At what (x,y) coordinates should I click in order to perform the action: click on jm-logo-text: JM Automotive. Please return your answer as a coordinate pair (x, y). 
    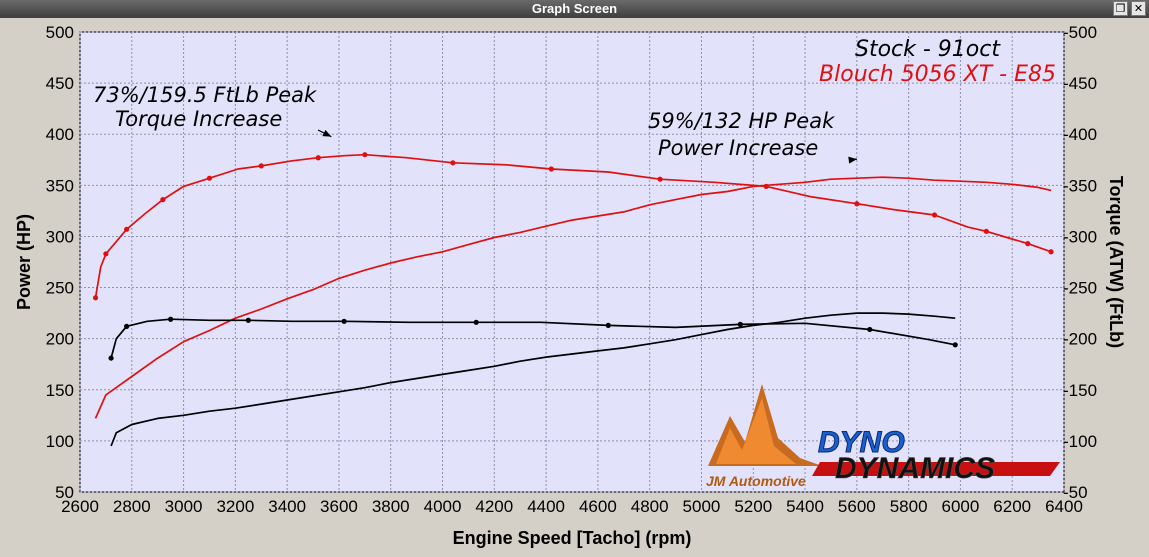
    Looking at the image, I should click on (756, 481).